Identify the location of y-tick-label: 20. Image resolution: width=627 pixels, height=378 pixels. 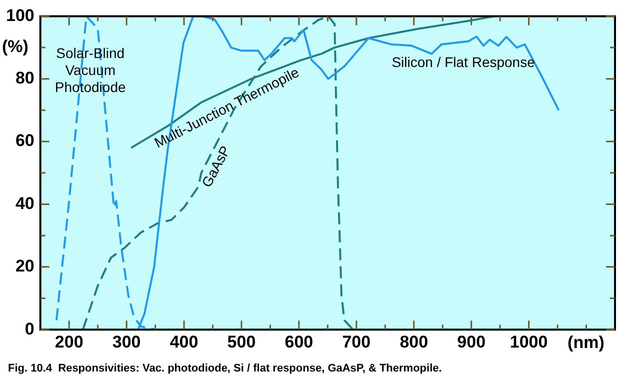
(24, 266).